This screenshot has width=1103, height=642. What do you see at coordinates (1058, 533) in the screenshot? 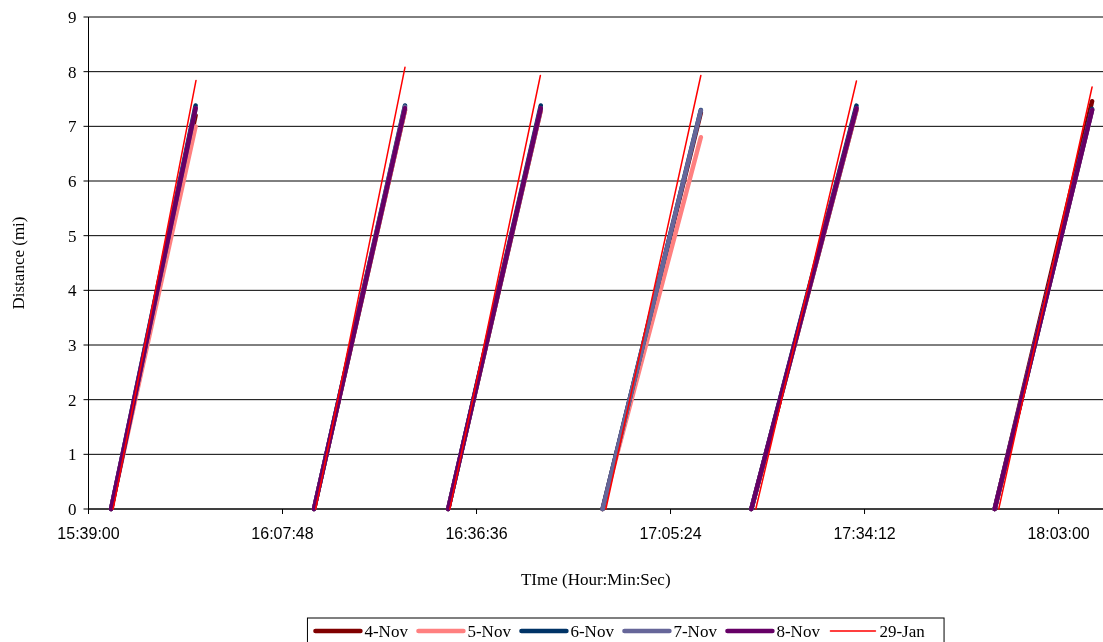
I see `x-tick-label: 18:03:00` at bounding box center [1058, 533].